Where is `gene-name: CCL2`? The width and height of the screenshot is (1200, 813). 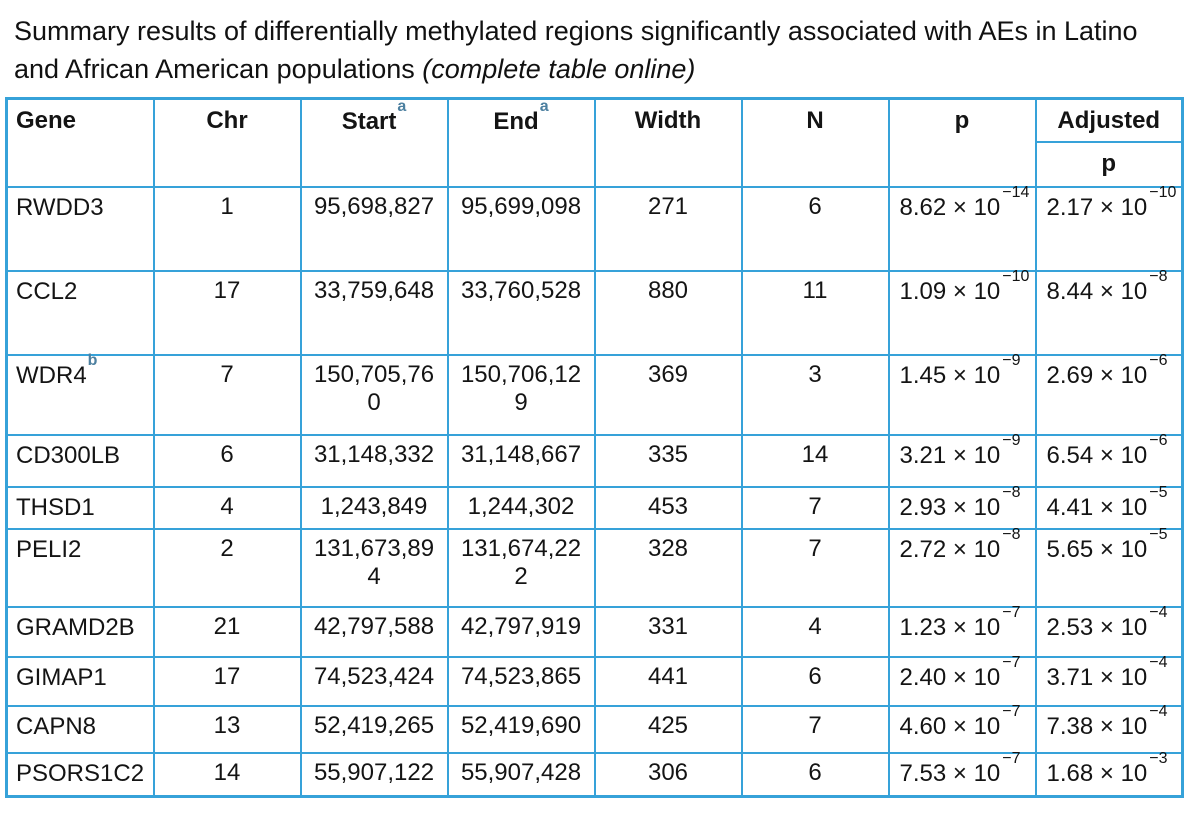
gene-name: CCL2 is located at coordinates (47, 291).